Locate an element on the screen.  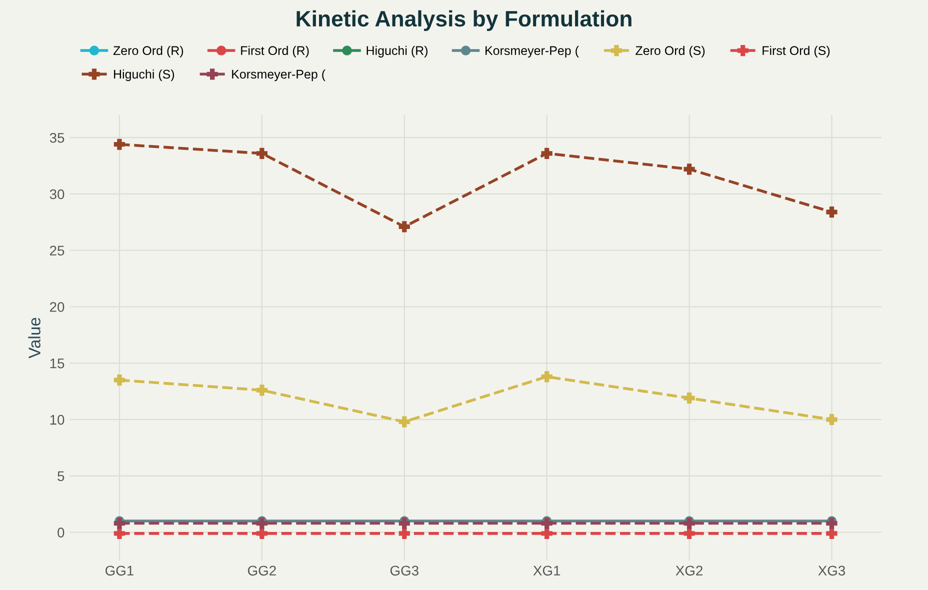
y-tick-label: 30 is located at coordinates (57, 194).